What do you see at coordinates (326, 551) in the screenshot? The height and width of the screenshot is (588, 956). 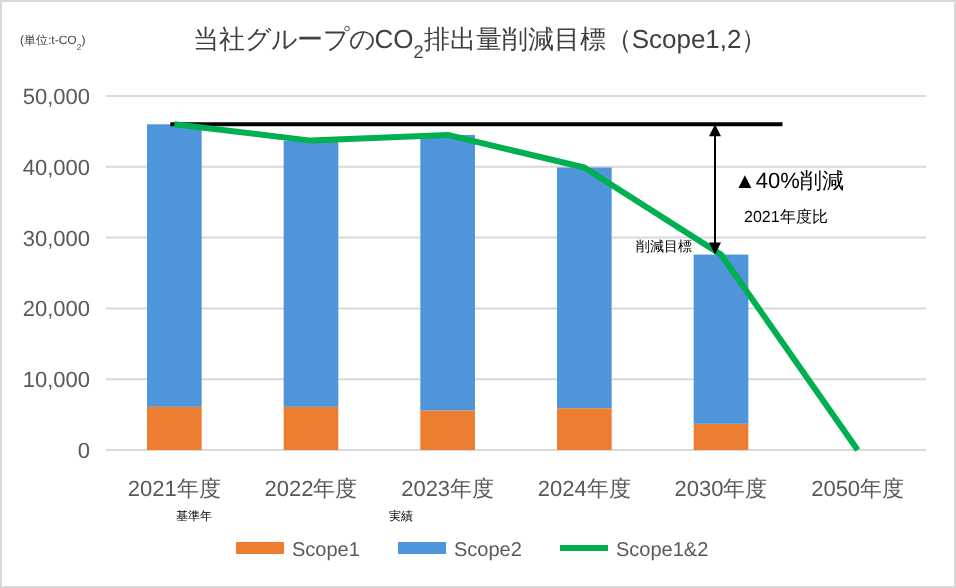 I see `legend-label: Scope1` at bounding box center [326, 551].